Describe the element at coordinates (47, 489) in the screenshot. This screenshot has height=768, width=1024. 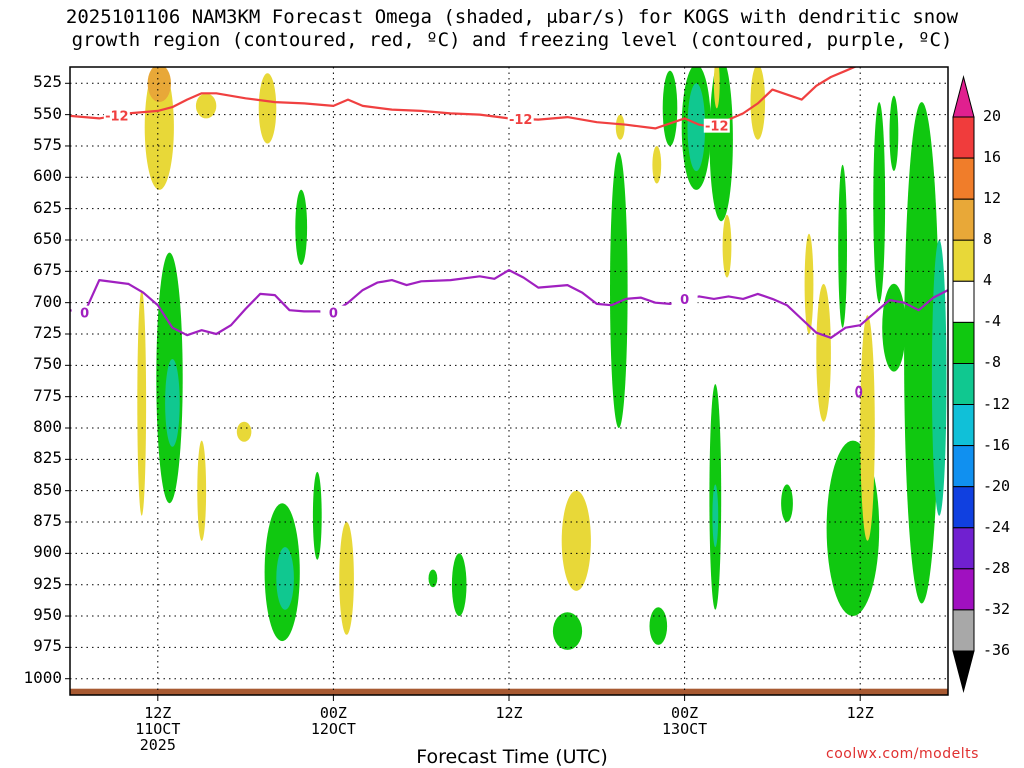
I see `y-tick-label: 850` at that location.